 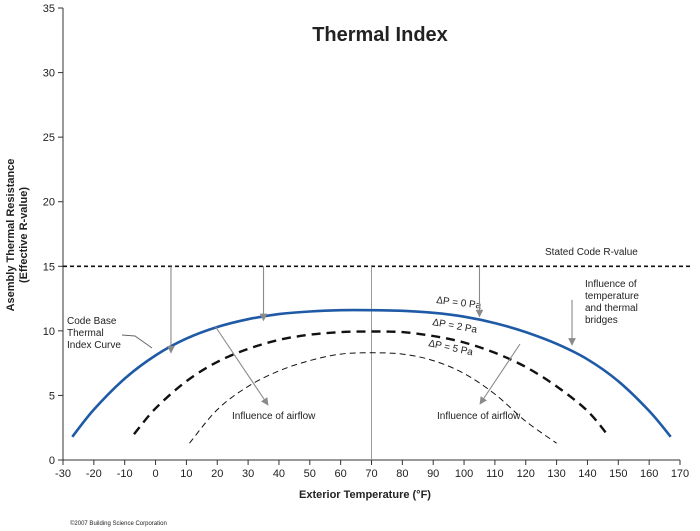 I want to click on x-axis-title: Exterior Temperature (°F), so click(x=365, y=495).